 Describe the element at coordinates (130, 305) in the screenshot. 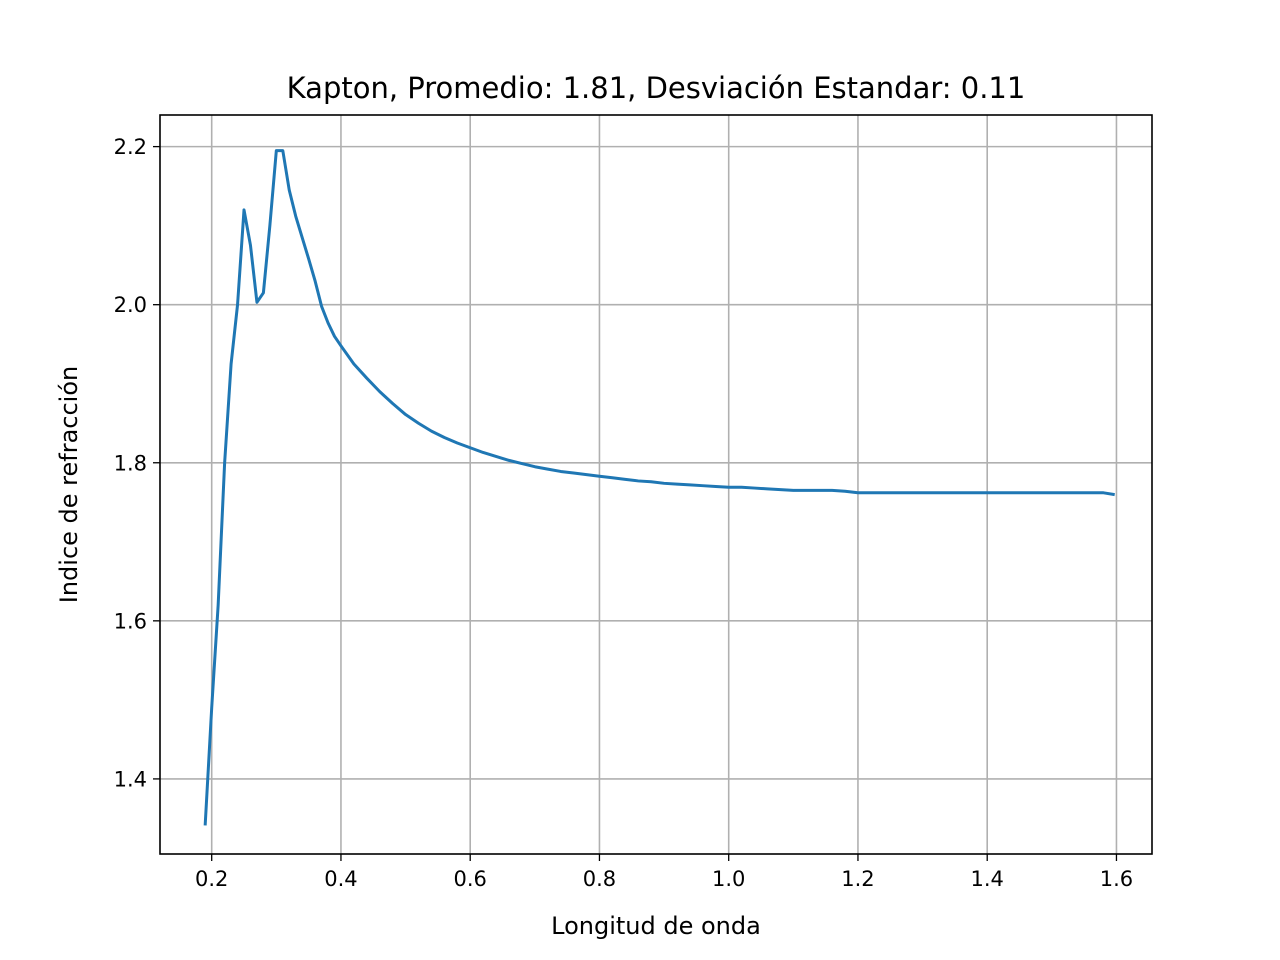

I see `y-tick-label: 2.0` at that location.